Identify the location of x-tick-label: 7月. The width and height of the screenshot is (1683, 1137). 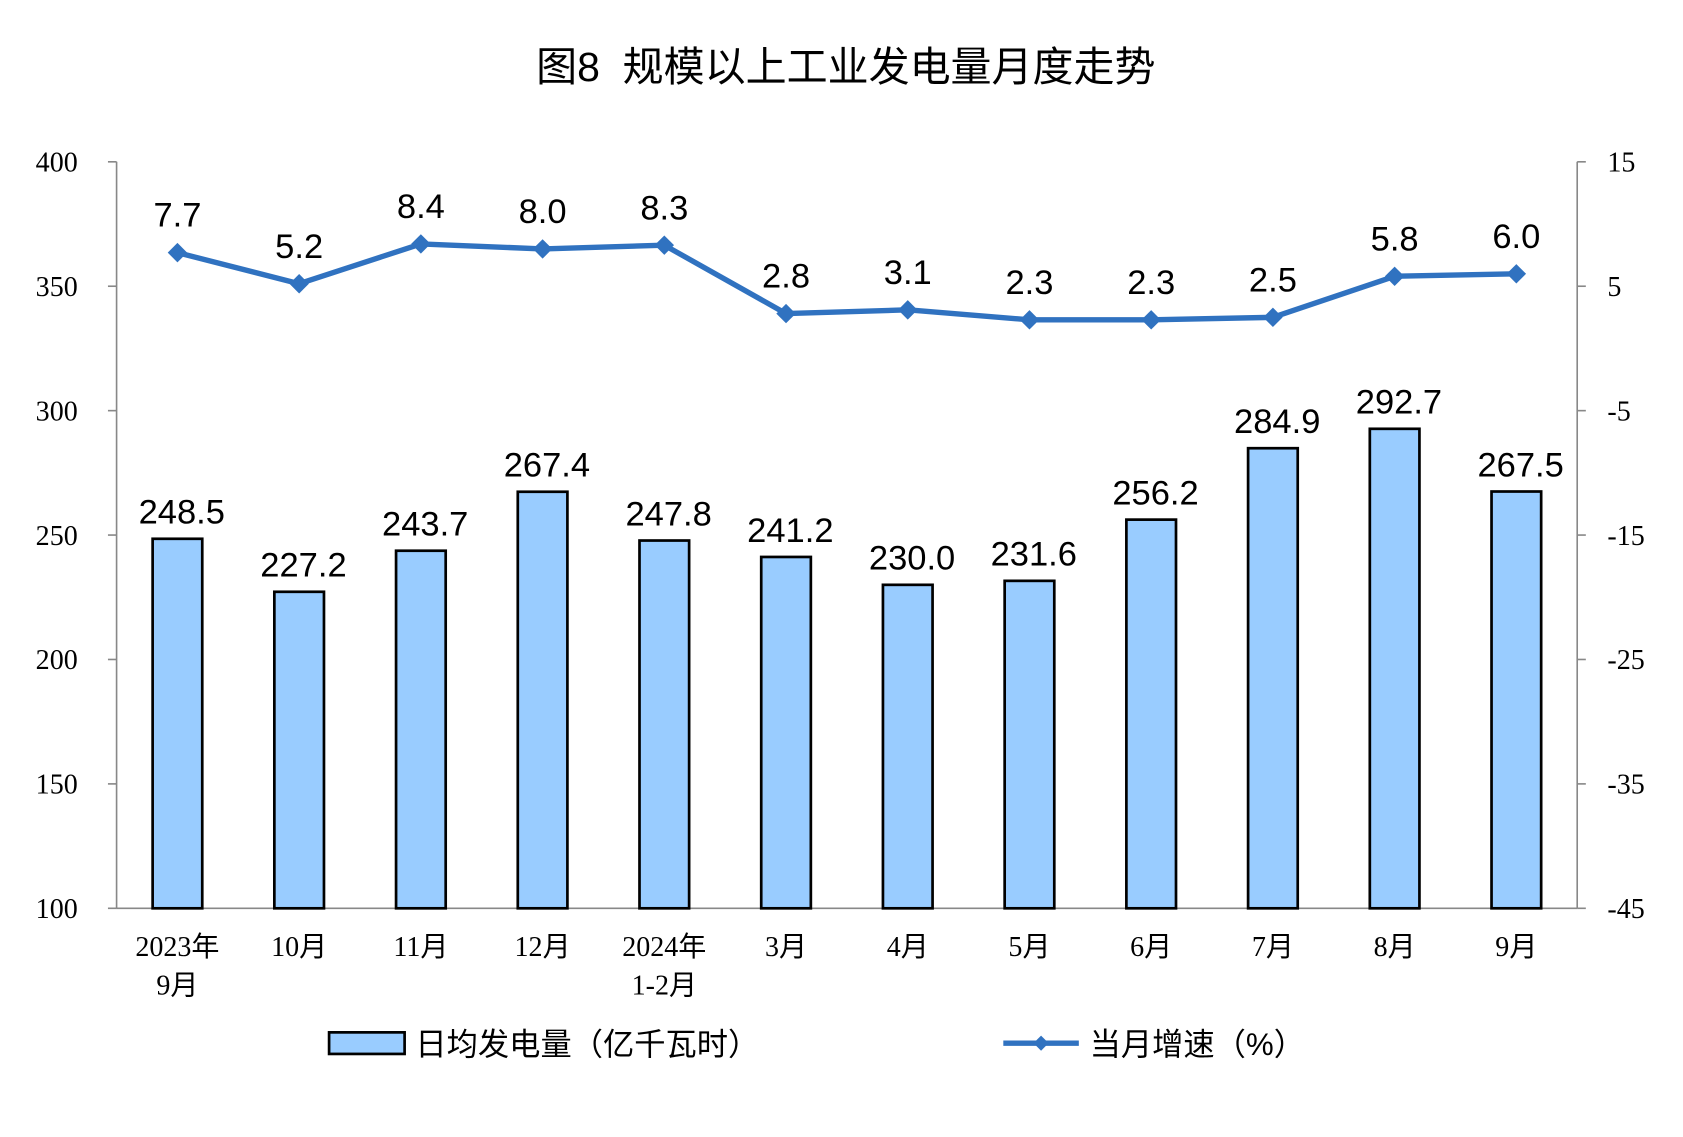
(1273, 947).